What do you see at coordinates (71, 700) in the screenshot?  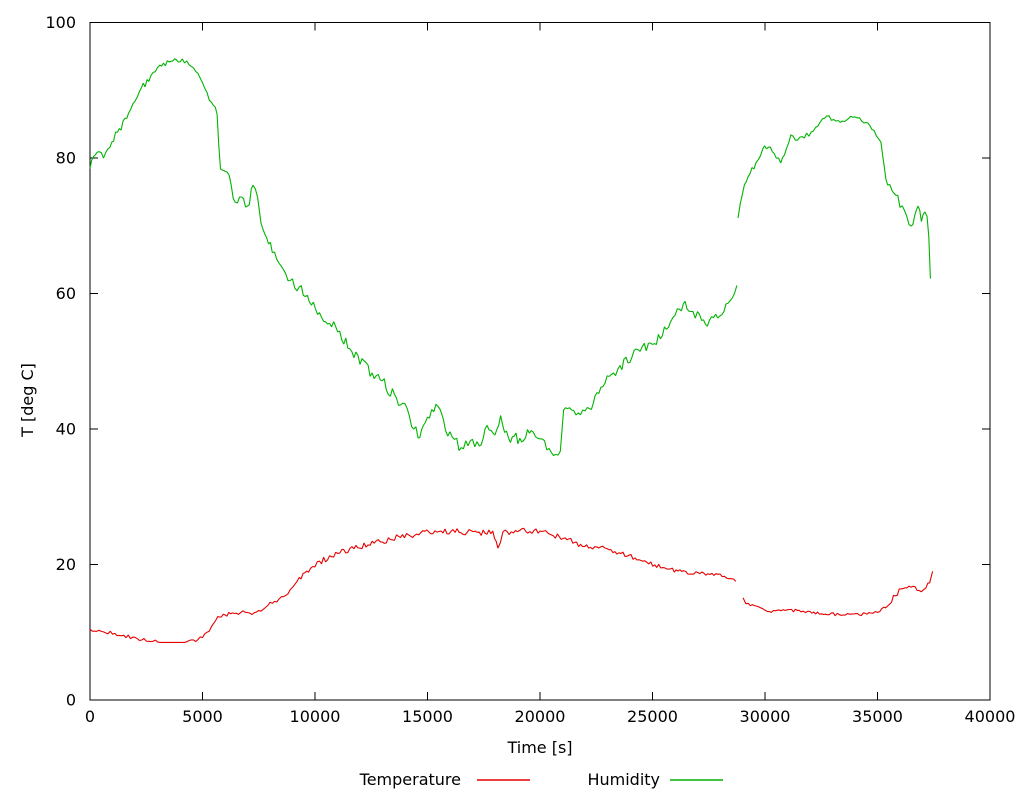 I see `y-tick-label: 0` at bounding box center [71, 700].